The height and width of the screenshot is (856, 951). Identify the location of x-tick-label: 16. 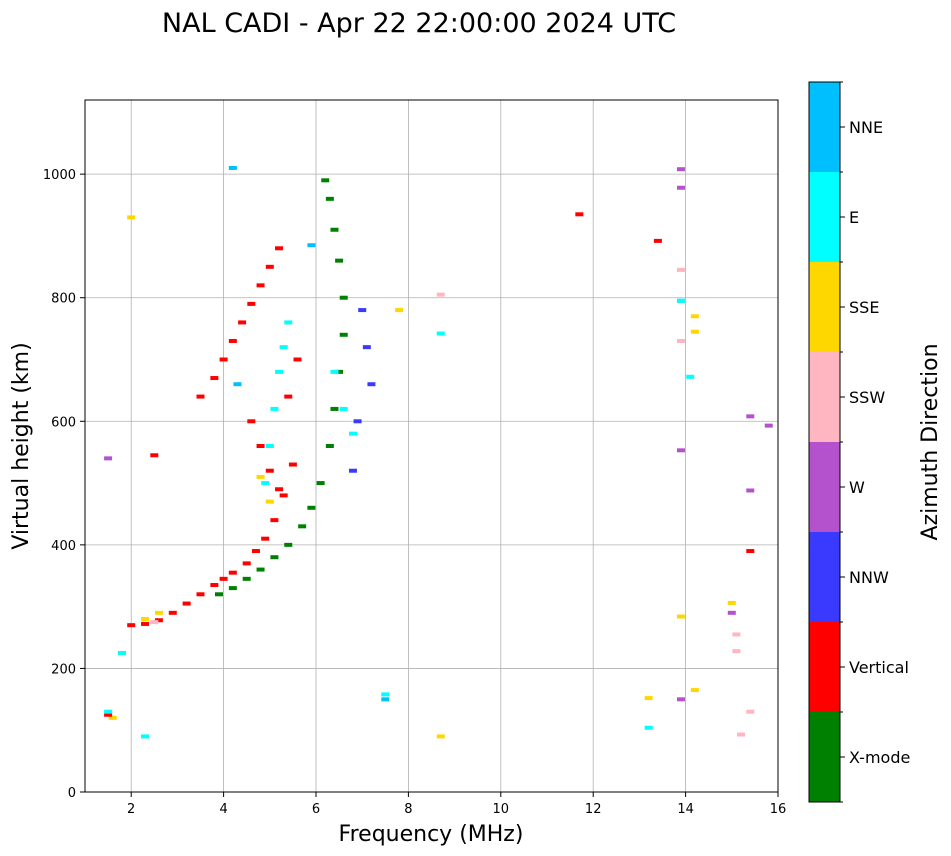
(778, 809).